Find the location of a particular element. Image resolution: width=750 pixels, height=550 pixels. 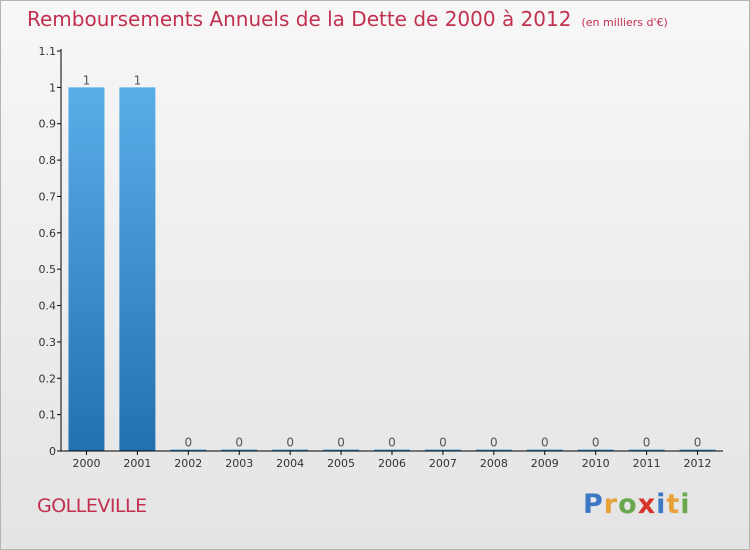

y-tick-label: 0.1 is located at coordinates (48, 415).